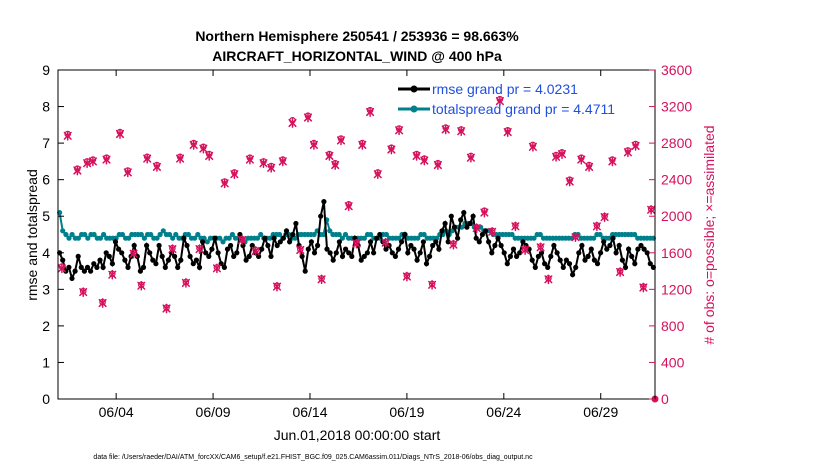  What do you see at coordinates (676, 253) in the screenshot?
I see `y2-tick-label: 1600` at bounding box center [676, 253].